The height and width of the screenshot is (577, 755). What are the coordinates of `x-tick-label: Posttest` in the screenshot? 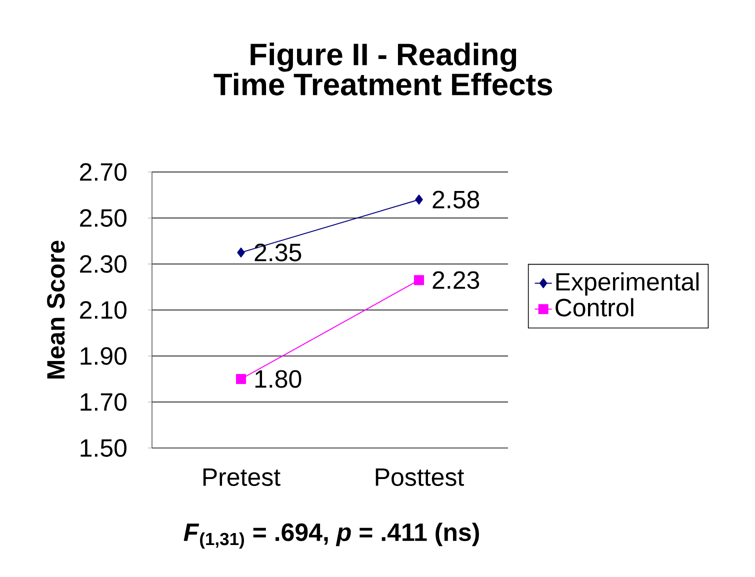 It's located at (420, 477).